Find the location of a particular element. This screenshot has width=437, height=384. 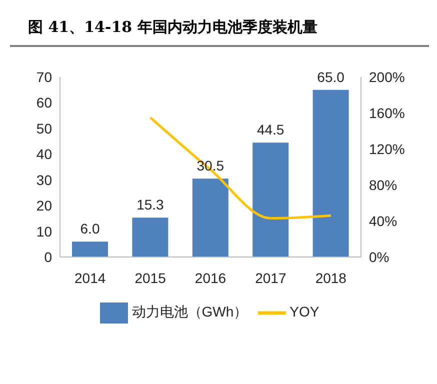

y2-tick-label: 40% is located at coordinates (383, 220).